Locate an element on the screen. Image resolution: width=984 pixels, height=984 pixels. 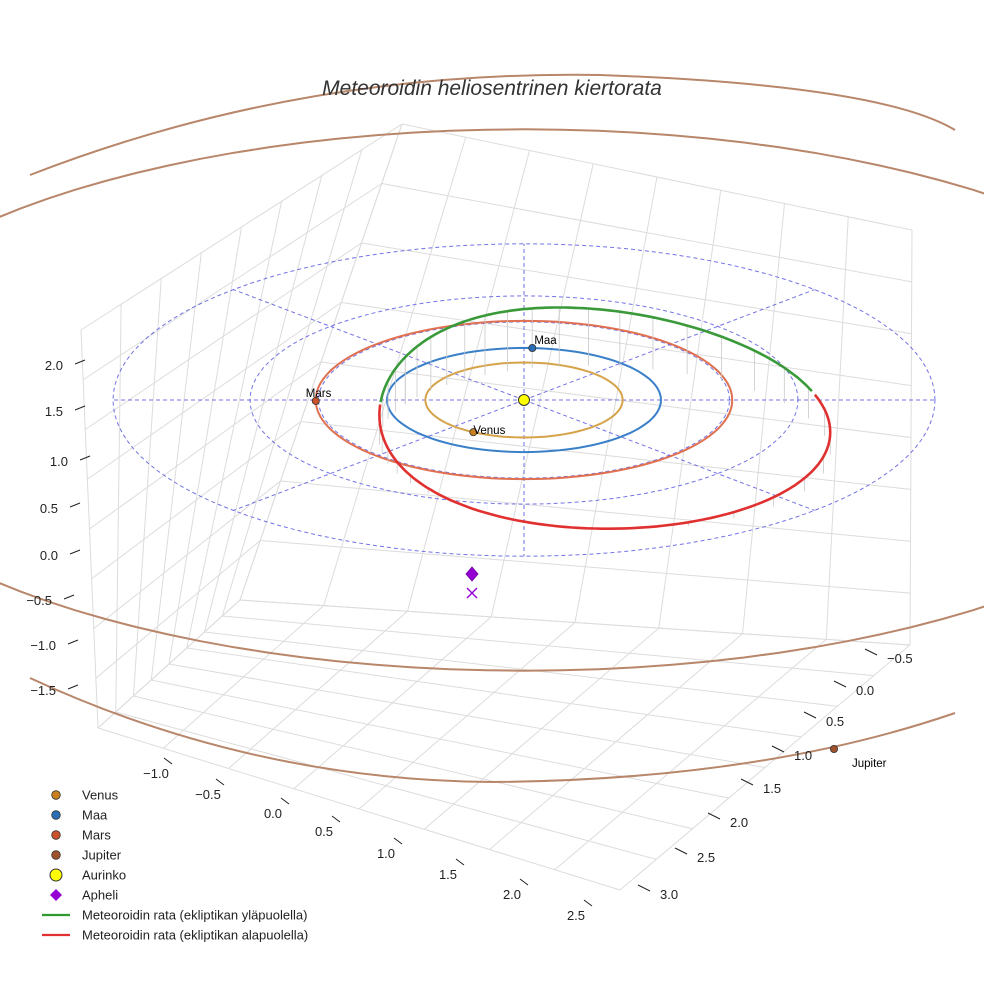
x-tick-label: 0.5 is located at coordinates (324, 831).